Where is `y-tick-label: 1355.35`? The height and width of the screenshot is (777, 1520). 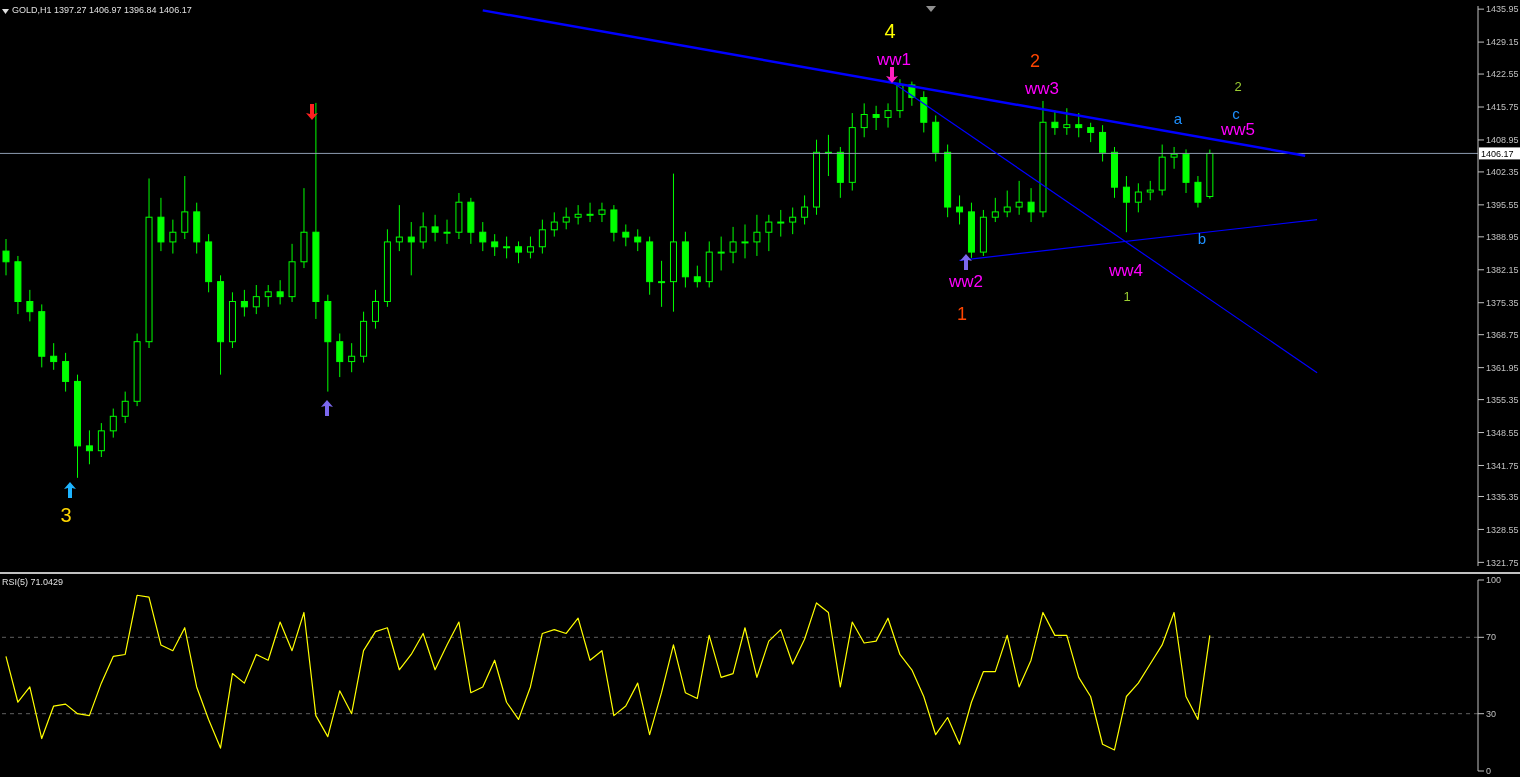
y-tick-label: 1355.35 is located at coordinates (1502, 399).